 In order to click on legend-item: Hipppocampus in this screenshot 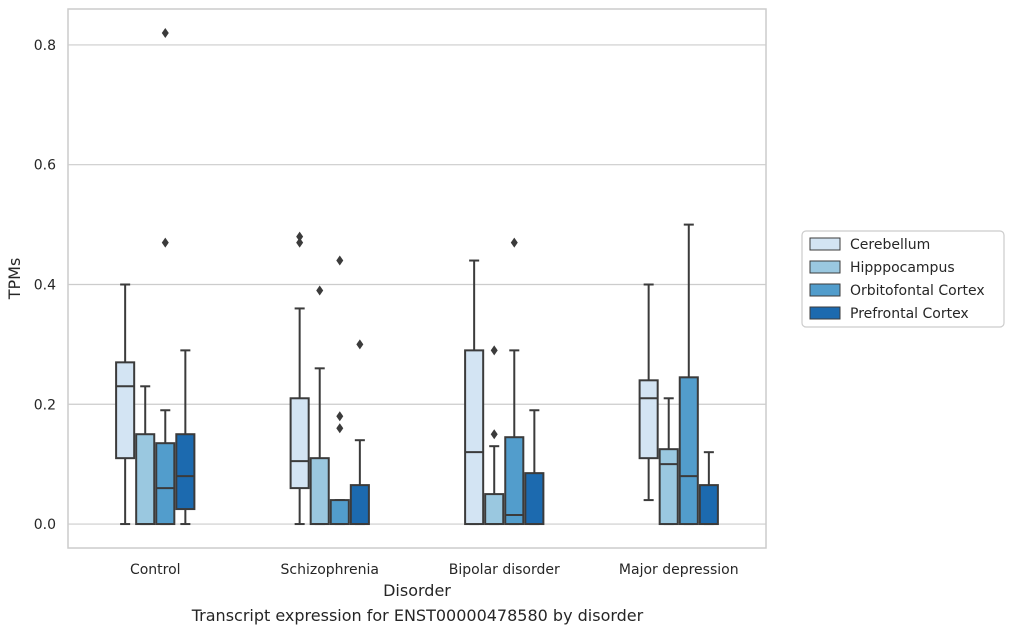, I will do `click(882, 268)`.